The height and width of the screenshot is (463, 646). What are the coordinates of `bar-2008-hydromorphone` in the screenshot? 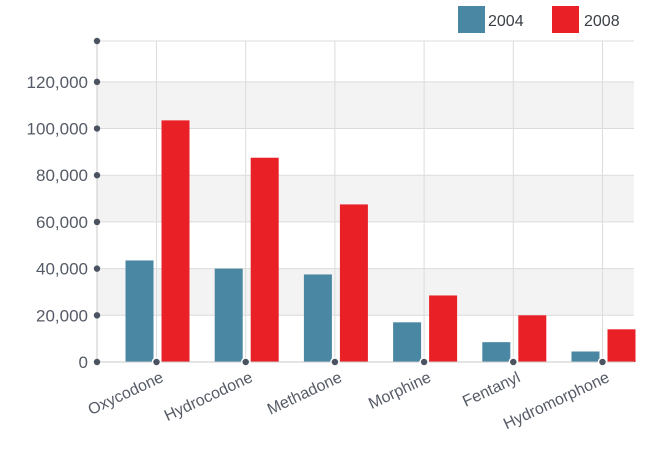 It's located at (621, 345).